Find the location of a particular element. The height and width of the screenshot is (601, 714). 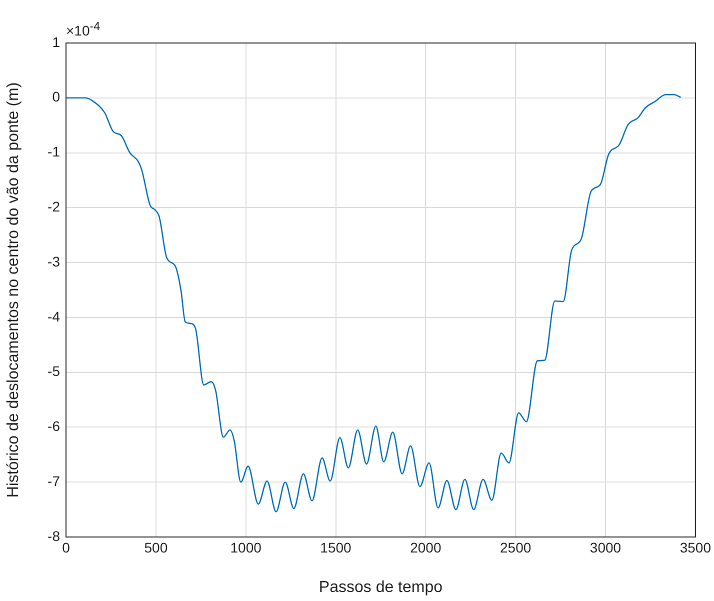

x-tick-label: 500 is located at coordinates (156, 547).